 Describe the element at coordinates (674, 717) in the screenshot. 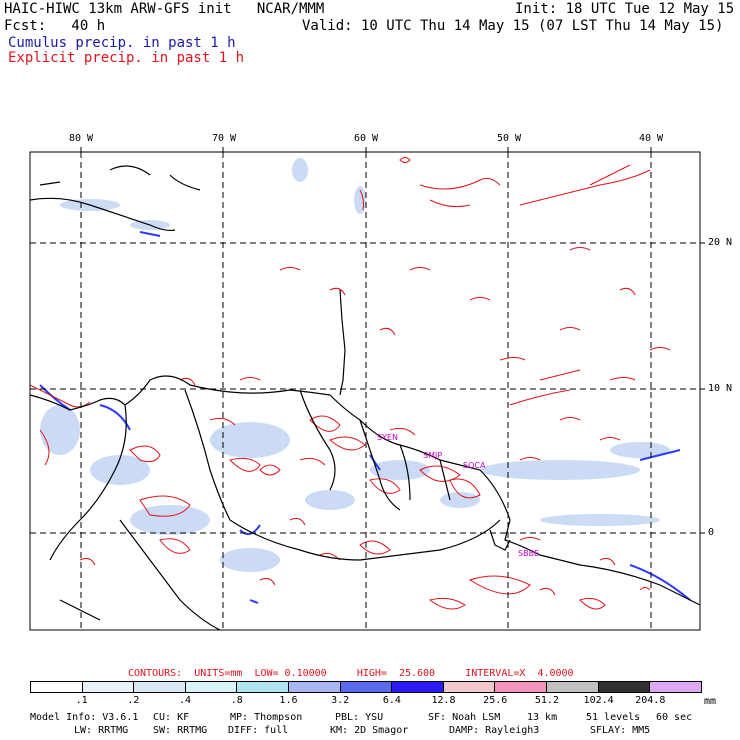

I see `model-info-item: 60 sec` at that location.